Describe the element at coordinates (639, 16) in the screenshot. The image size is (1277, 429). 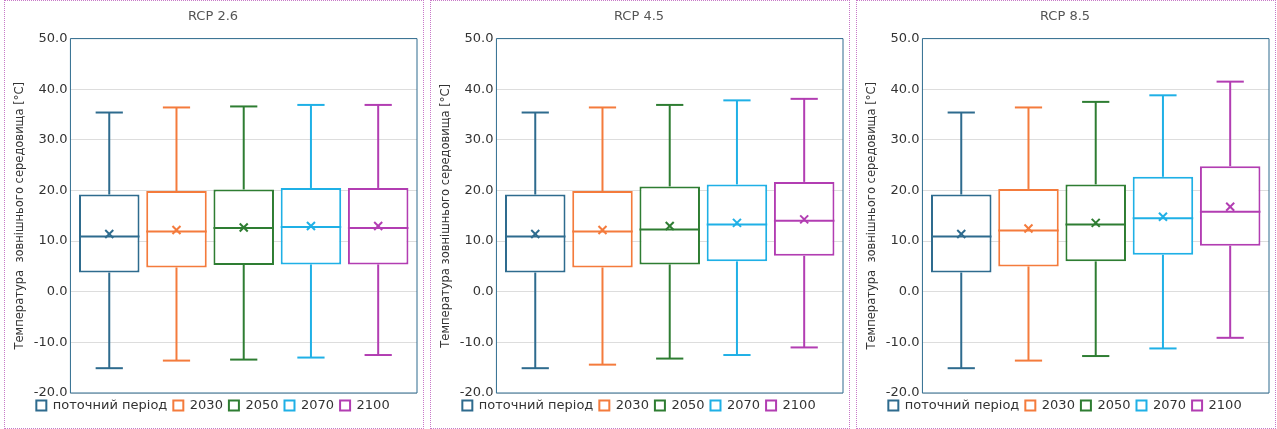
I see `chart-title: RCP 4.5` at that location.